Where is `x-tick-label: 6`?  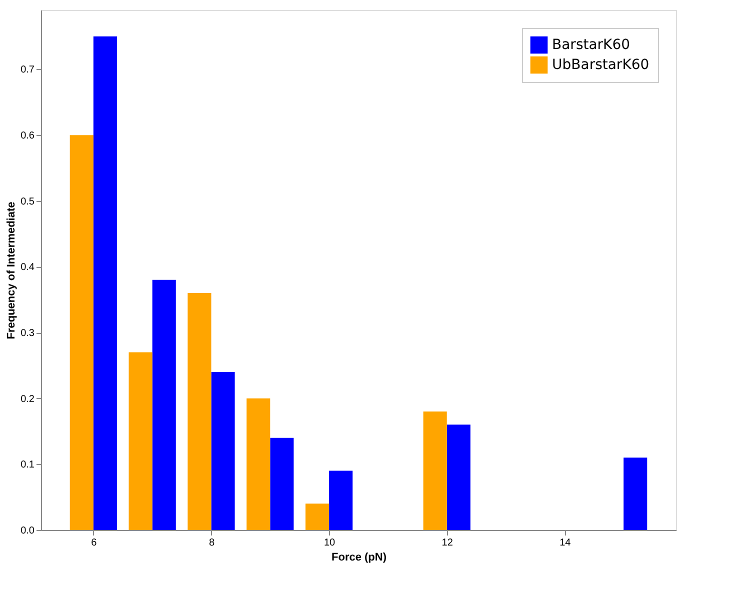
x-tick-label: 6 is located at coordinates (94, 543).